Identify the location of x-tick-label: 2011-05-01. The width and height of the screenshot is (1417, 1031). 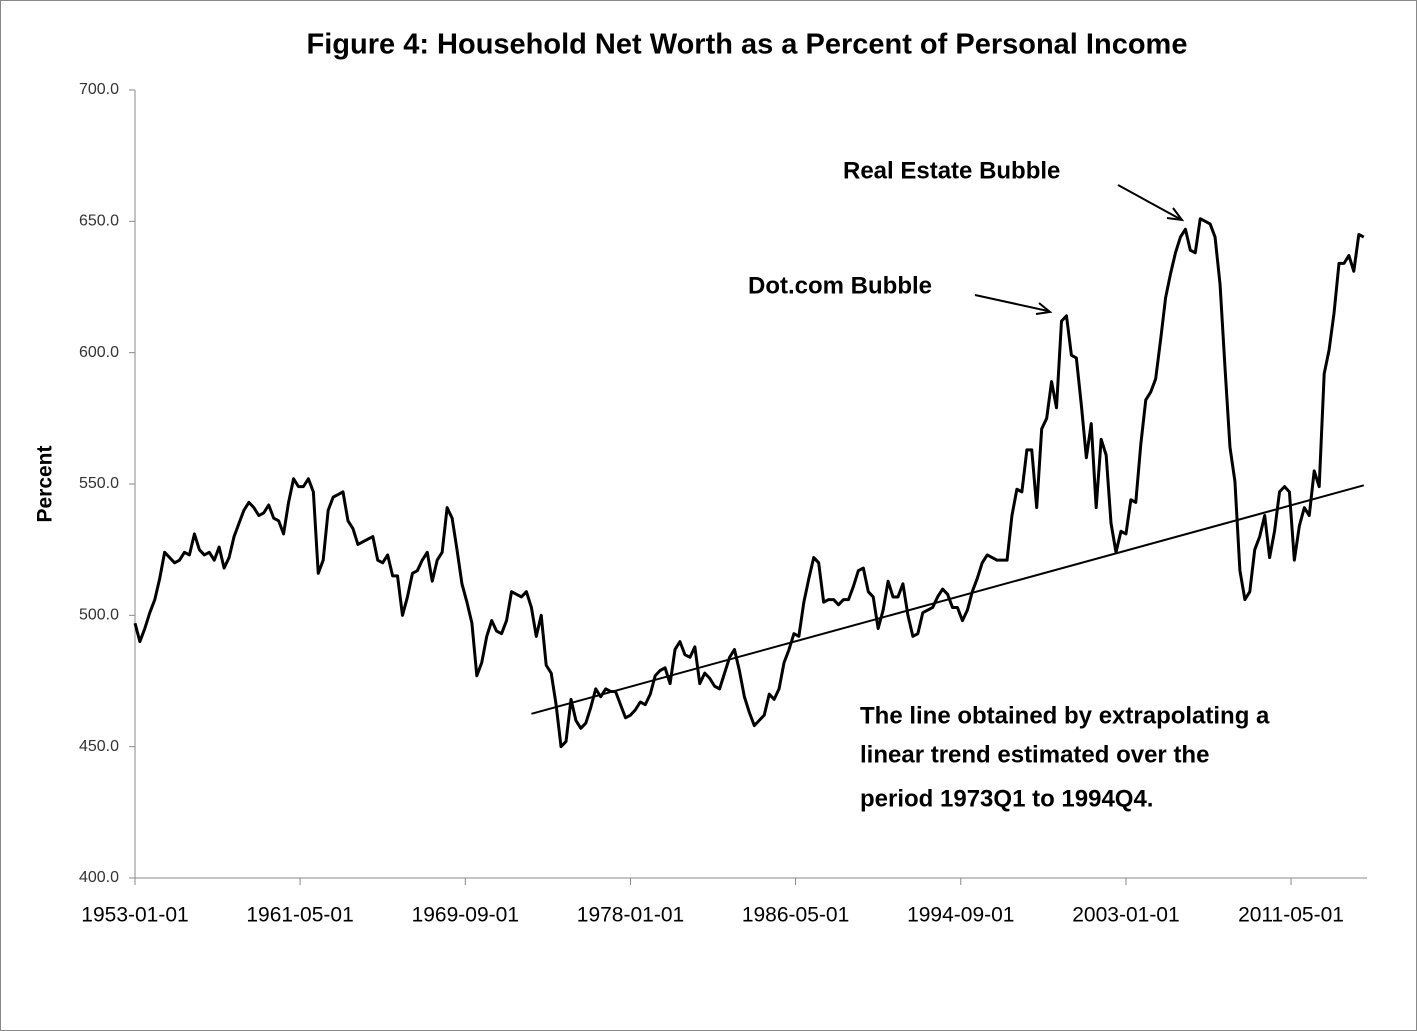
(1291, 915).